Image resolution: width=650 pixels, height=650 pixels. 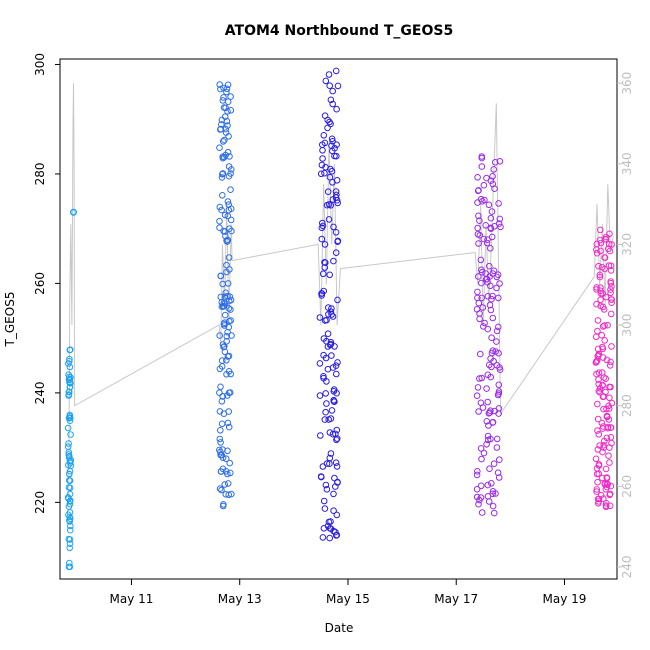 What do you see at coordinates (40, 392) in the screenshot?
I see `y-tick-label: 240` at bounding box center [40, 392].